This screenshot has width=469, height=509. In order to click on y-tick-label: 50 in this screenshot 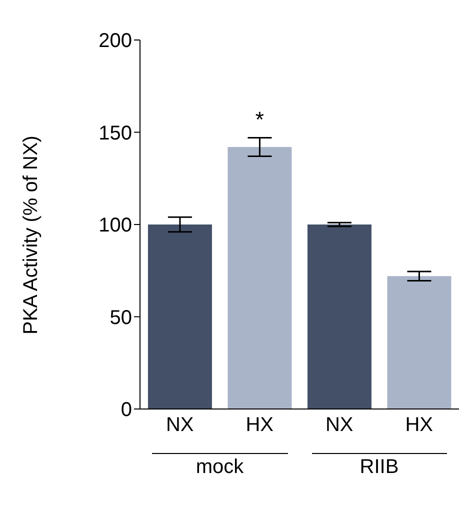, I will do `click(121, 317)`.